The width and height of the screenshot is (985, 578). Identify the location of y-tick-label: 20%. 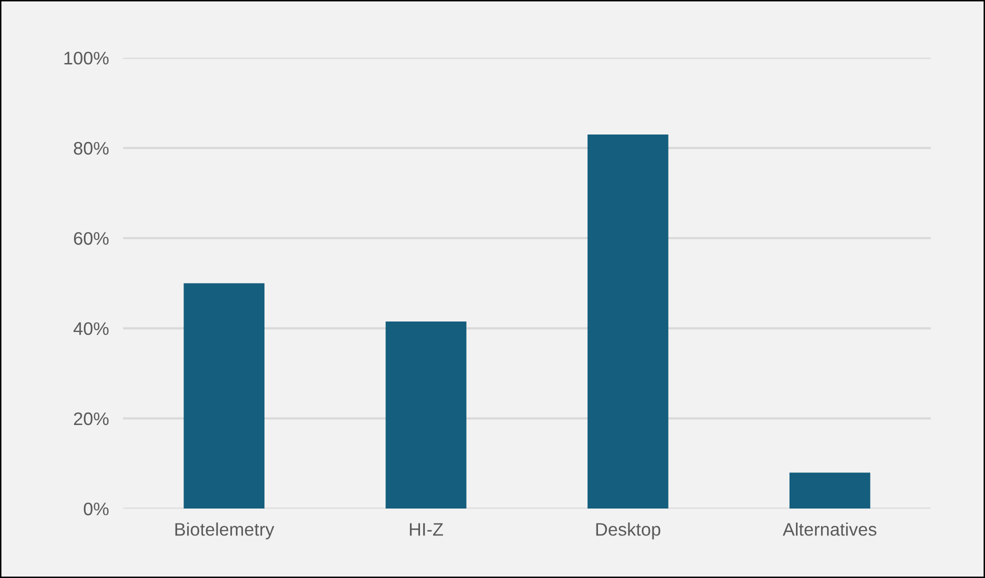
(91, 419).